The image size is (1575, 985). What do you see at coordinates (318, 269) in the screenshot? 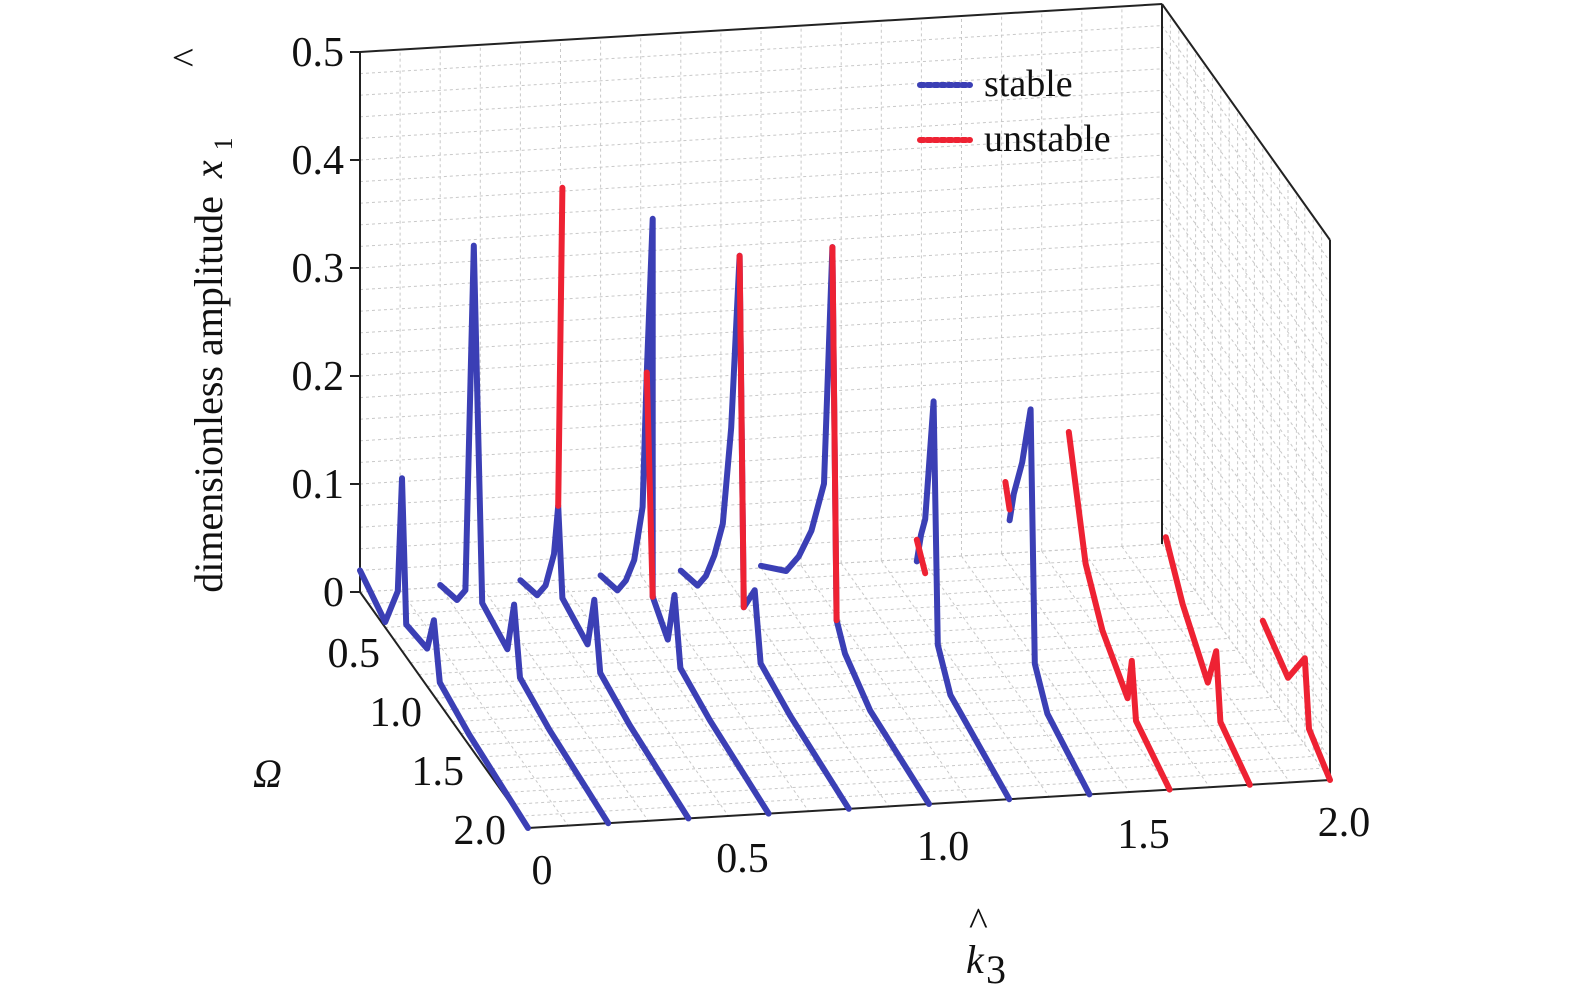
I see `z-tick-label: 0.3` at bounding box center [318, 269].